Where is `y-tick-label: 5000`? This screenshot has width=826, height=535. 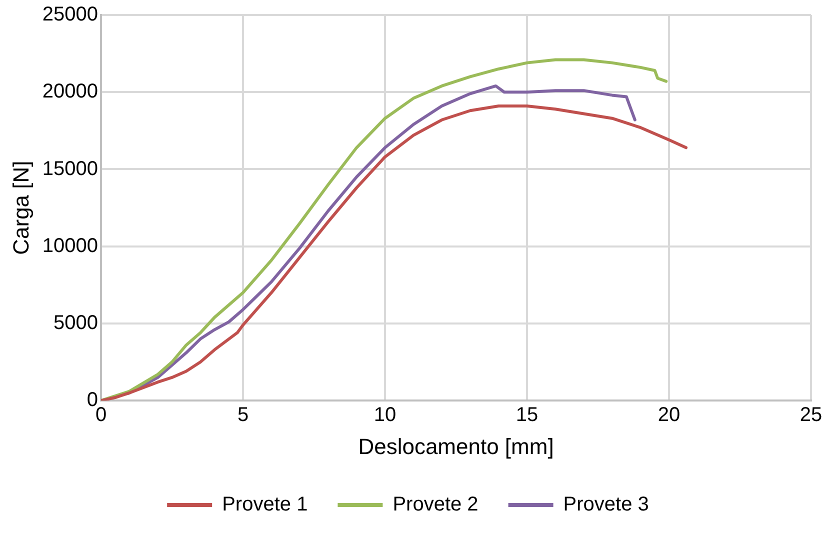
y-tick-label: 5000 is located at coordinates (76, 323).